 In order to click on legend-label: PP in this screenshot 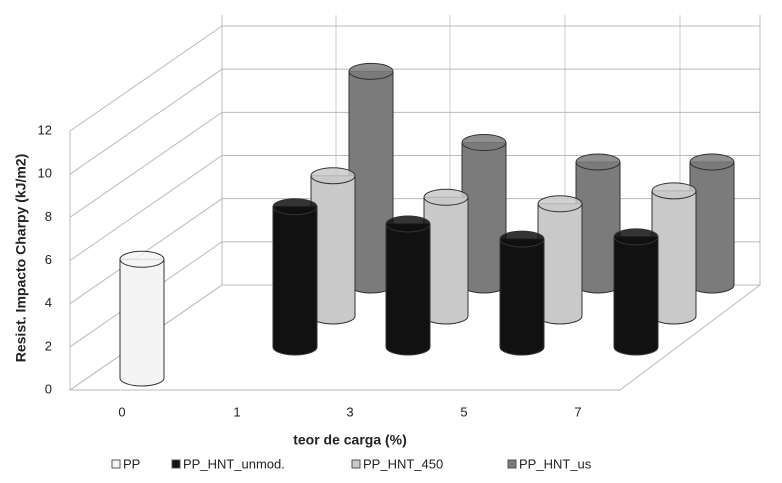, I will do `click(131, 463)`.